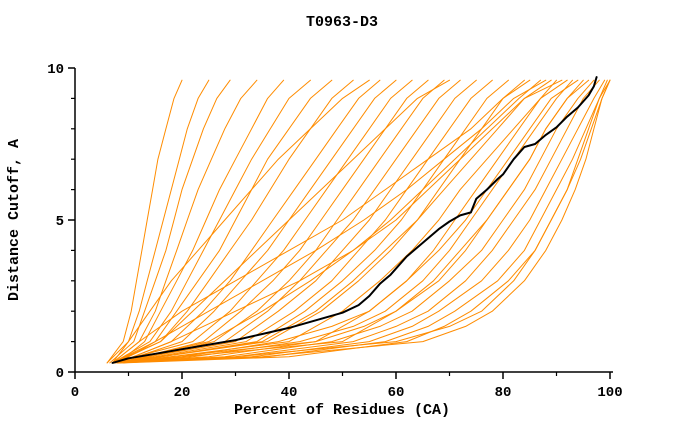 Image resolution: width=680 pixels, height=440 pixels. What do you see at coordinates (182, 393) in the screenshot?
I see `x-tick-label: 20` at bounding box center [182, 393].